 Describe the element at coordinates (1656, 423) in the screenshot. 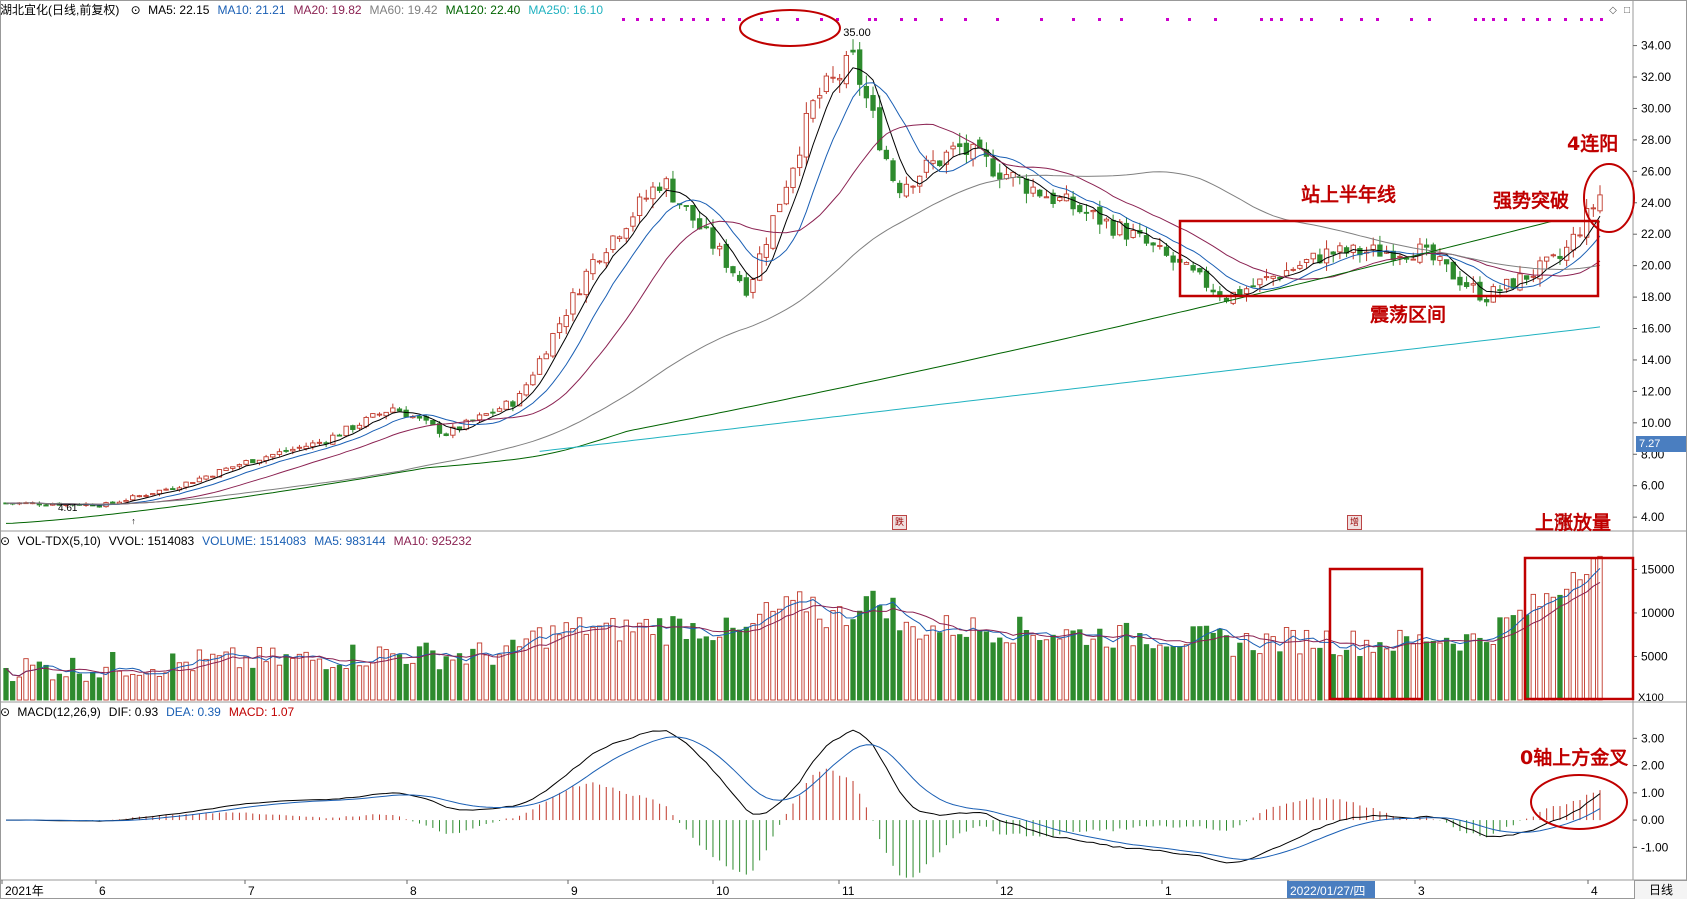

I see `price-tick-label: 10.00` at that location.